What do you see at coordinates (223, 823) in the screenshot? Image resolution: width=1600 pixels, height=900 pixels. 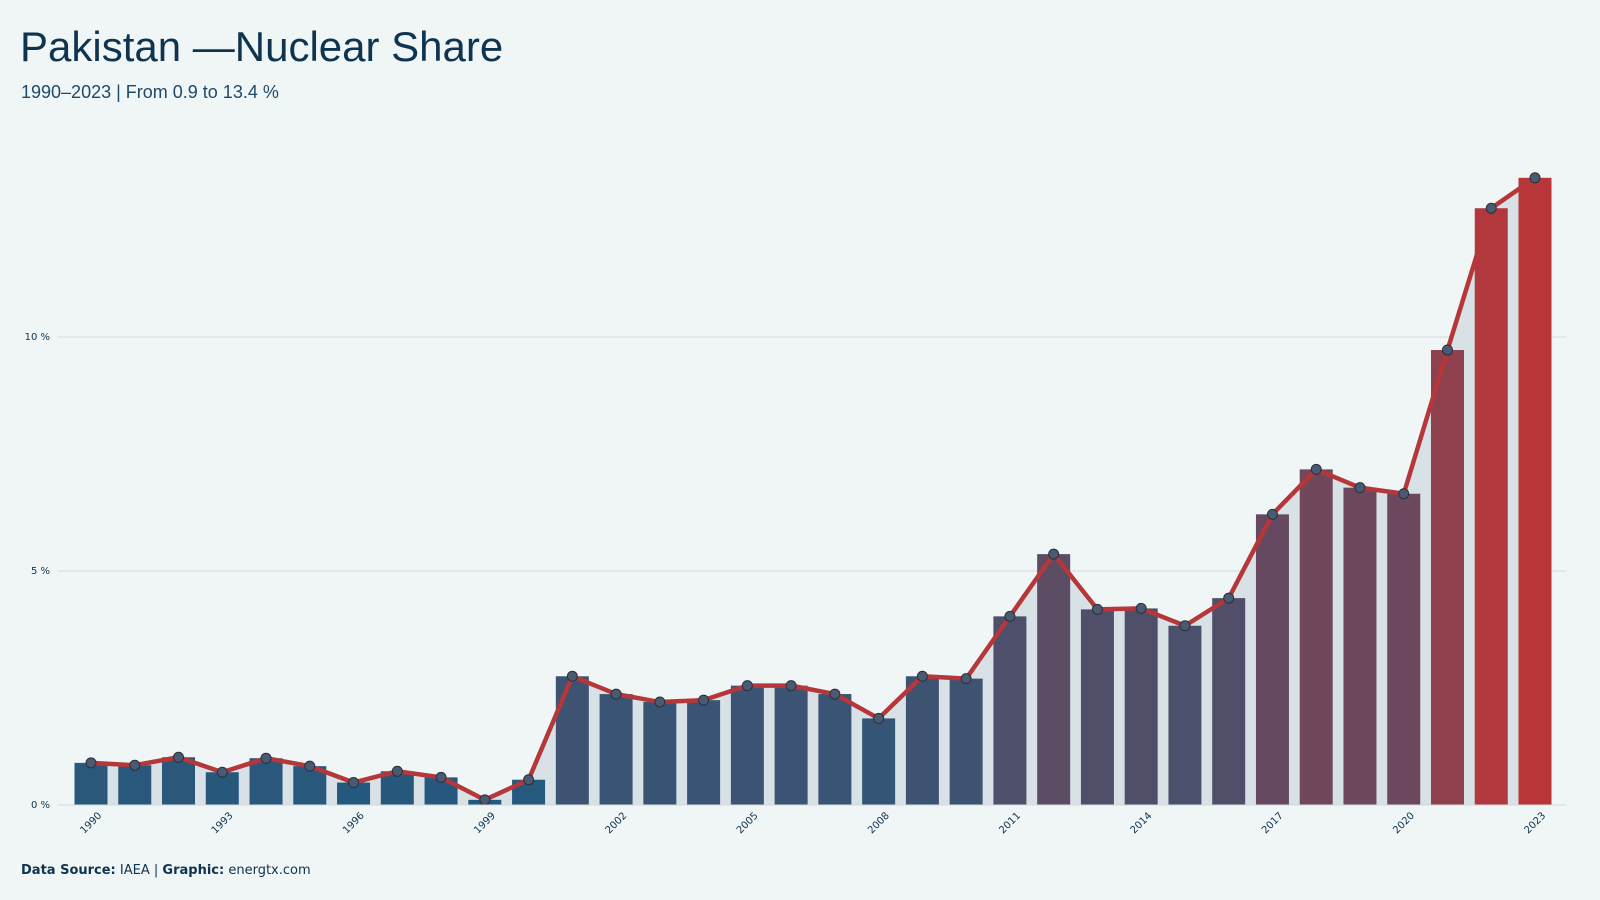 I see `x-tick-label: 1993` at bounding box center [223, 823].